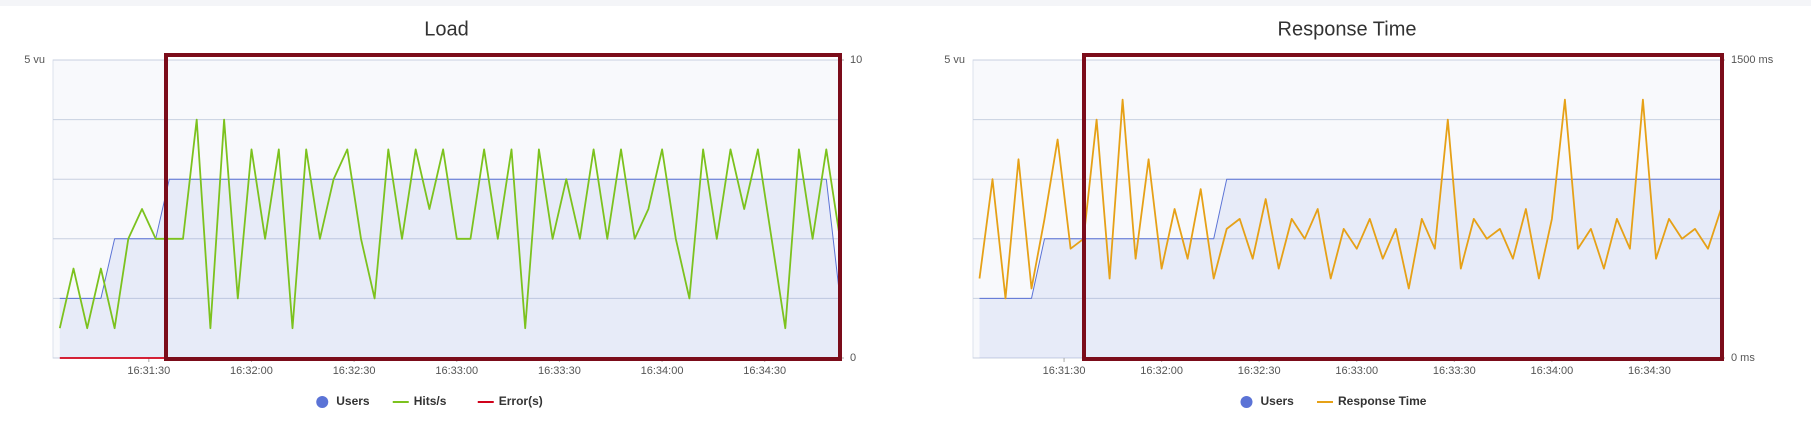  Describe the element at coordinates (1743, 358) in the screenshot. I see `y2-tick-label: 0 ms` at that location.